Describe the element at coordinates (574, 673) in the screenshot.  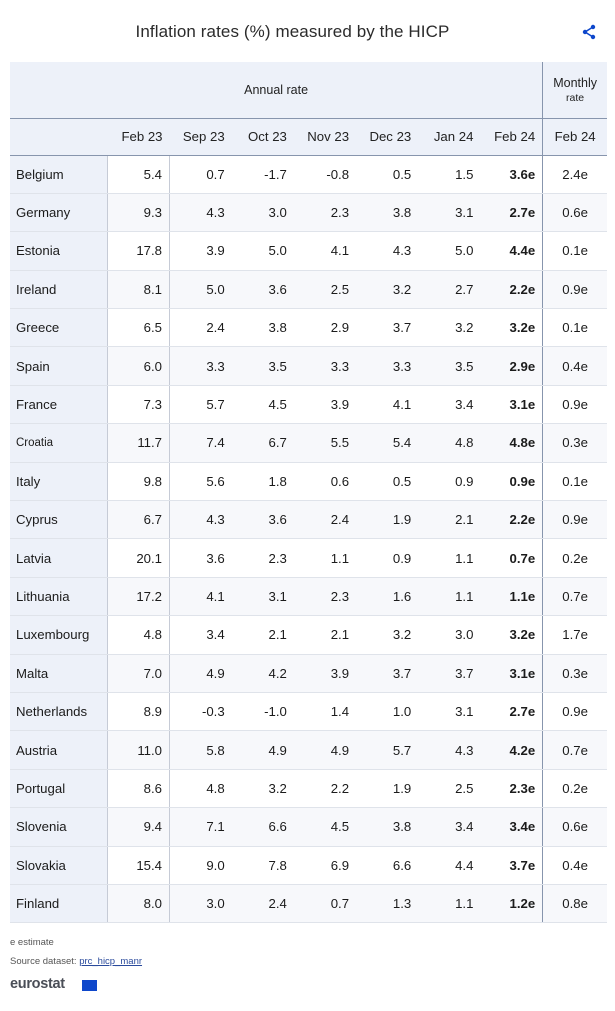
I see `monthly-rate-cell: 0.3e` at that location.